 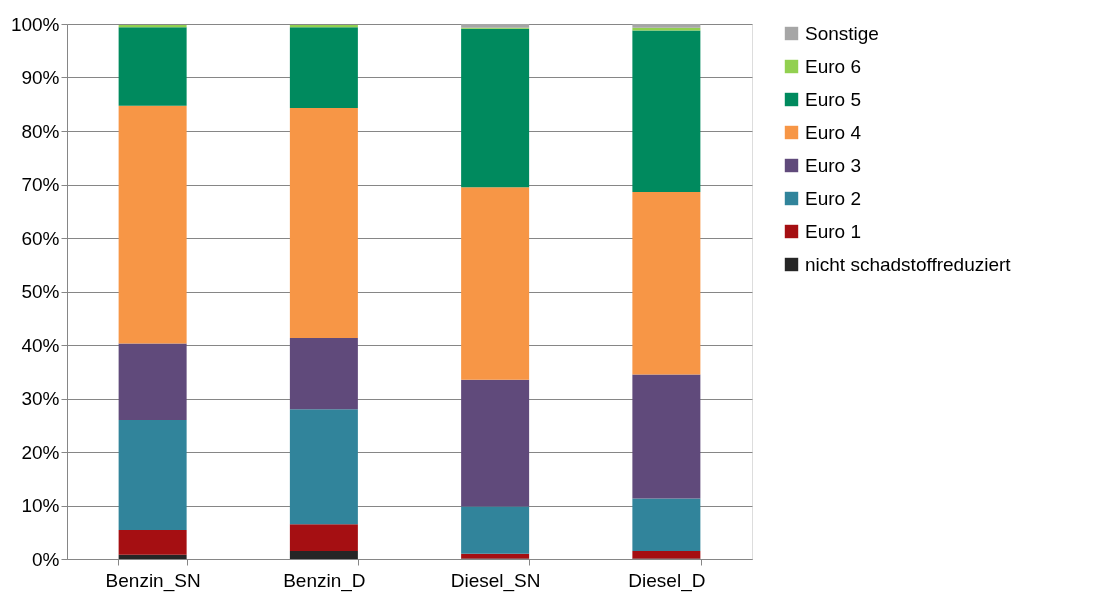 I want to click on x-tick-label: Diesel_SN, so click(x=495, y=580).